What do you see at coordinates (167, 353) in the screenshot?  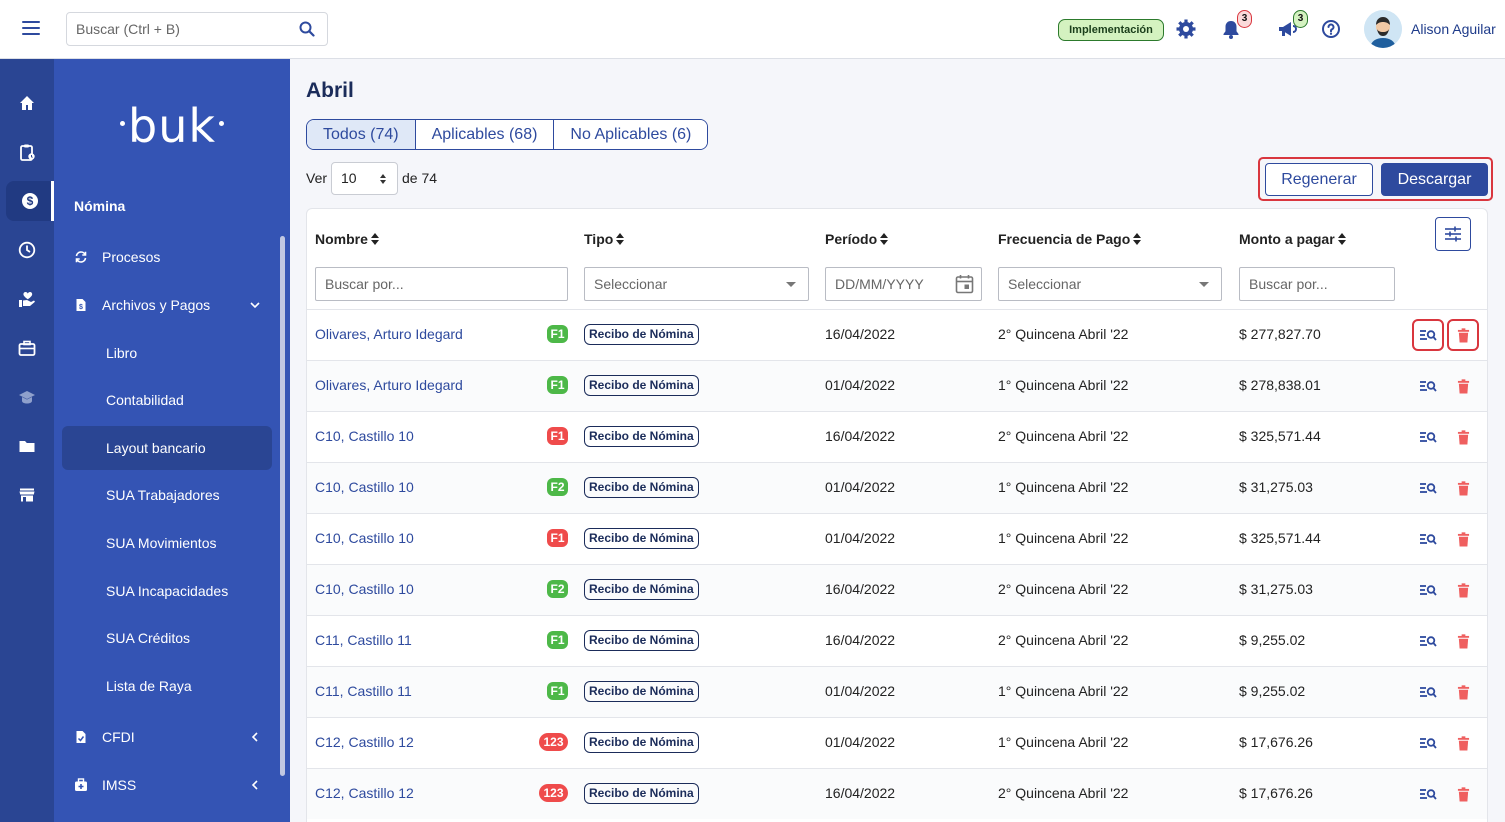 I see `sidebar-item-libro: Libro` at bounding box center [167, 353].